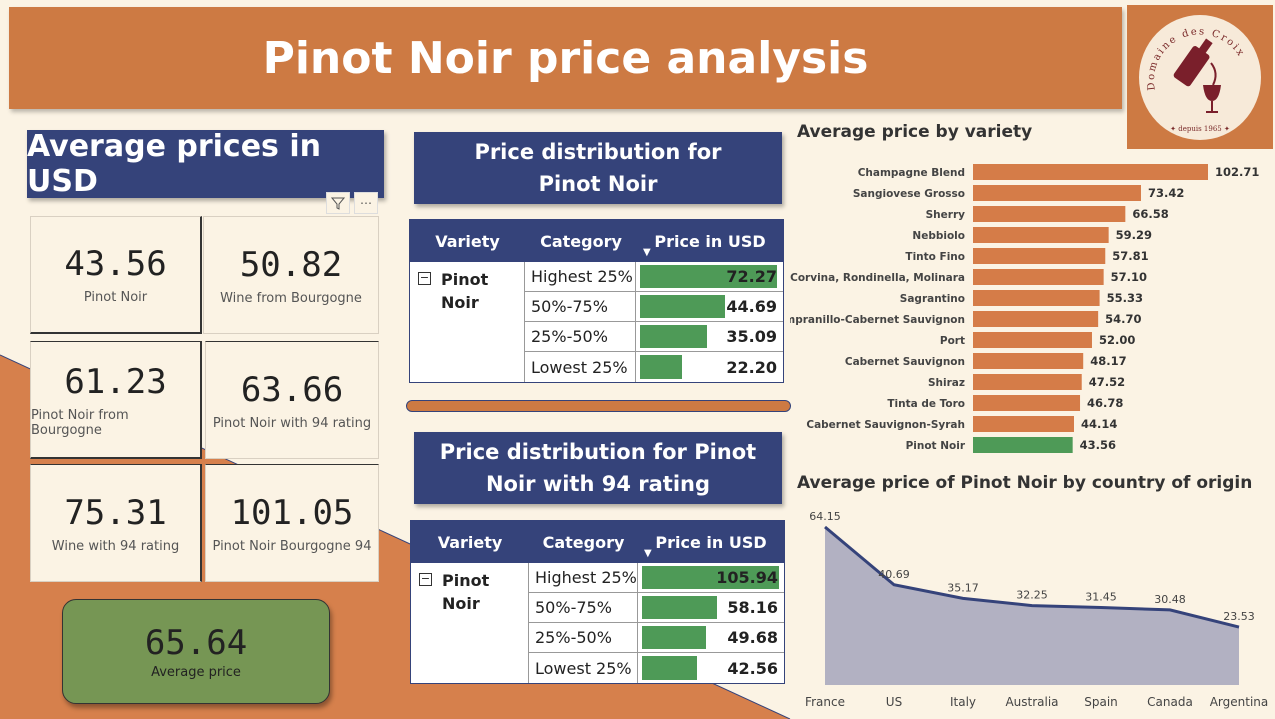 This screenshot has width=1275, height=719. What do you see at coordinates (935, 257) in the screenshot?
I see `bar-category-label: Tinto Fino` at bounding box center [935, 257].